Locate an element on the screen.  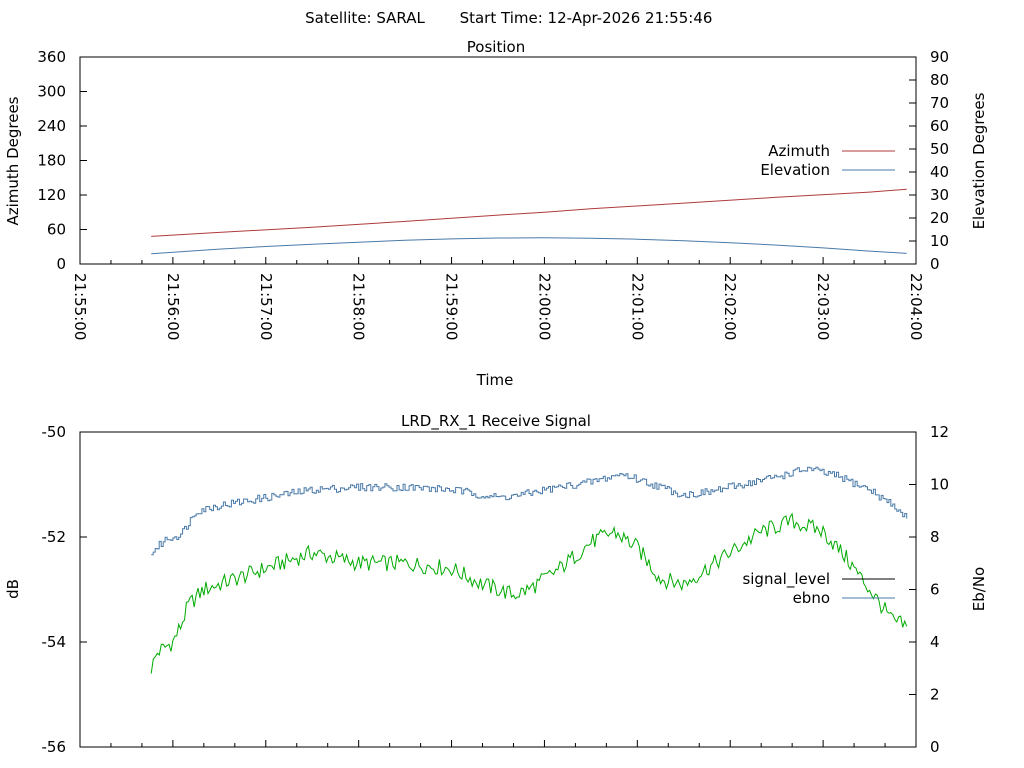
y2-tick-label: 12 is located at coordinates (939, 432).